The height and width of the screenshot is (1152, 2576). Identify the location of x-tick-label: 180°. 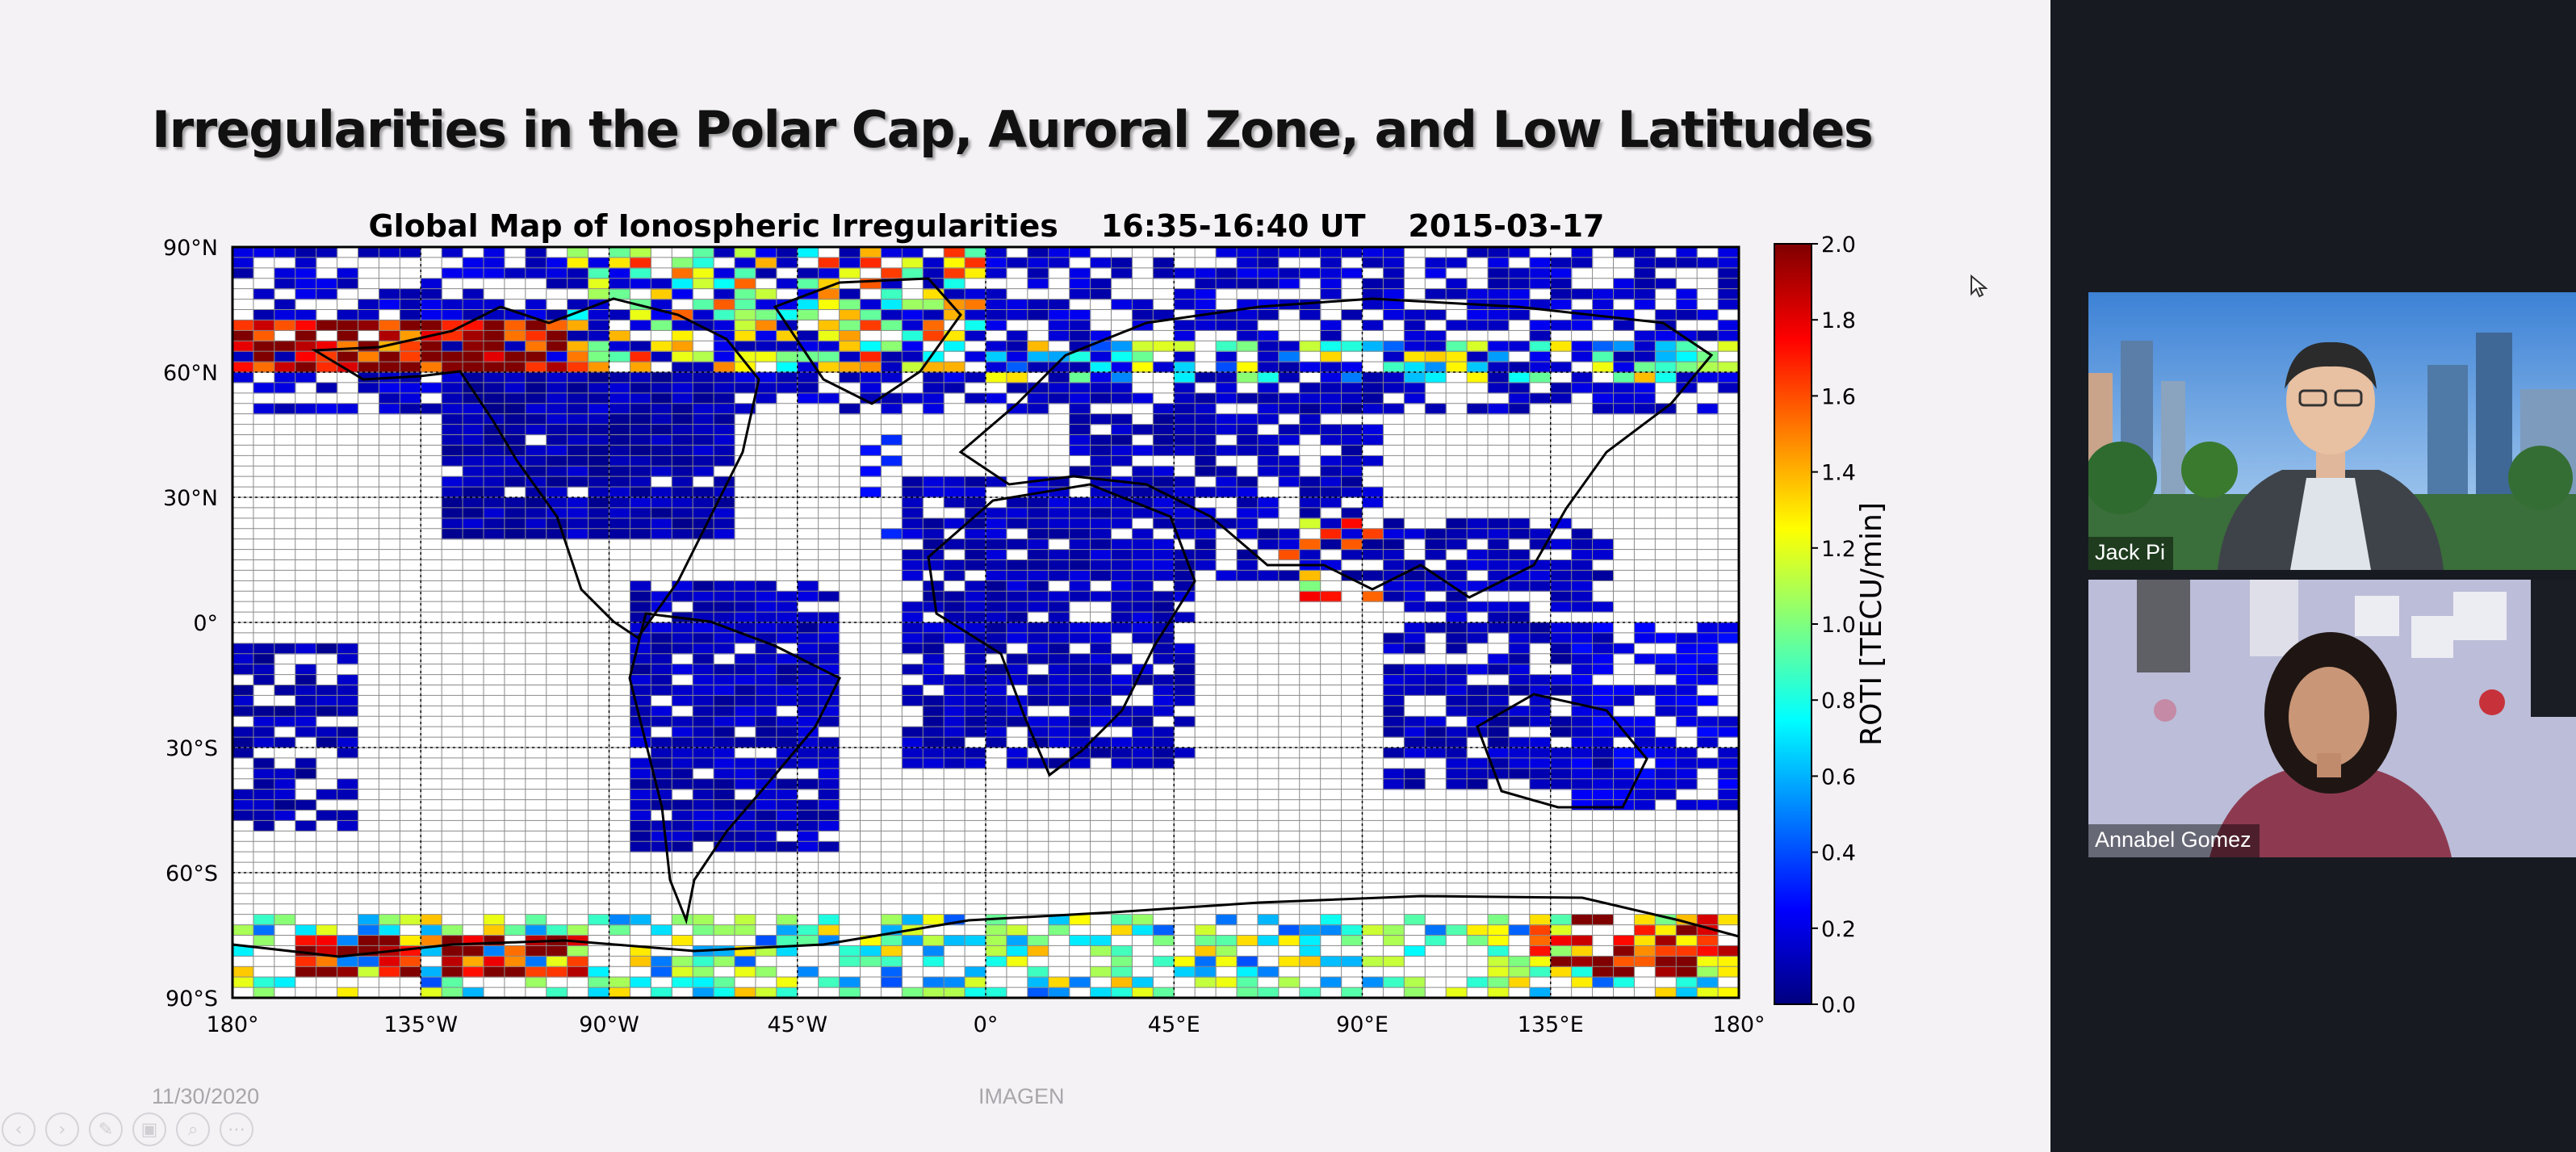
(232, 1024).